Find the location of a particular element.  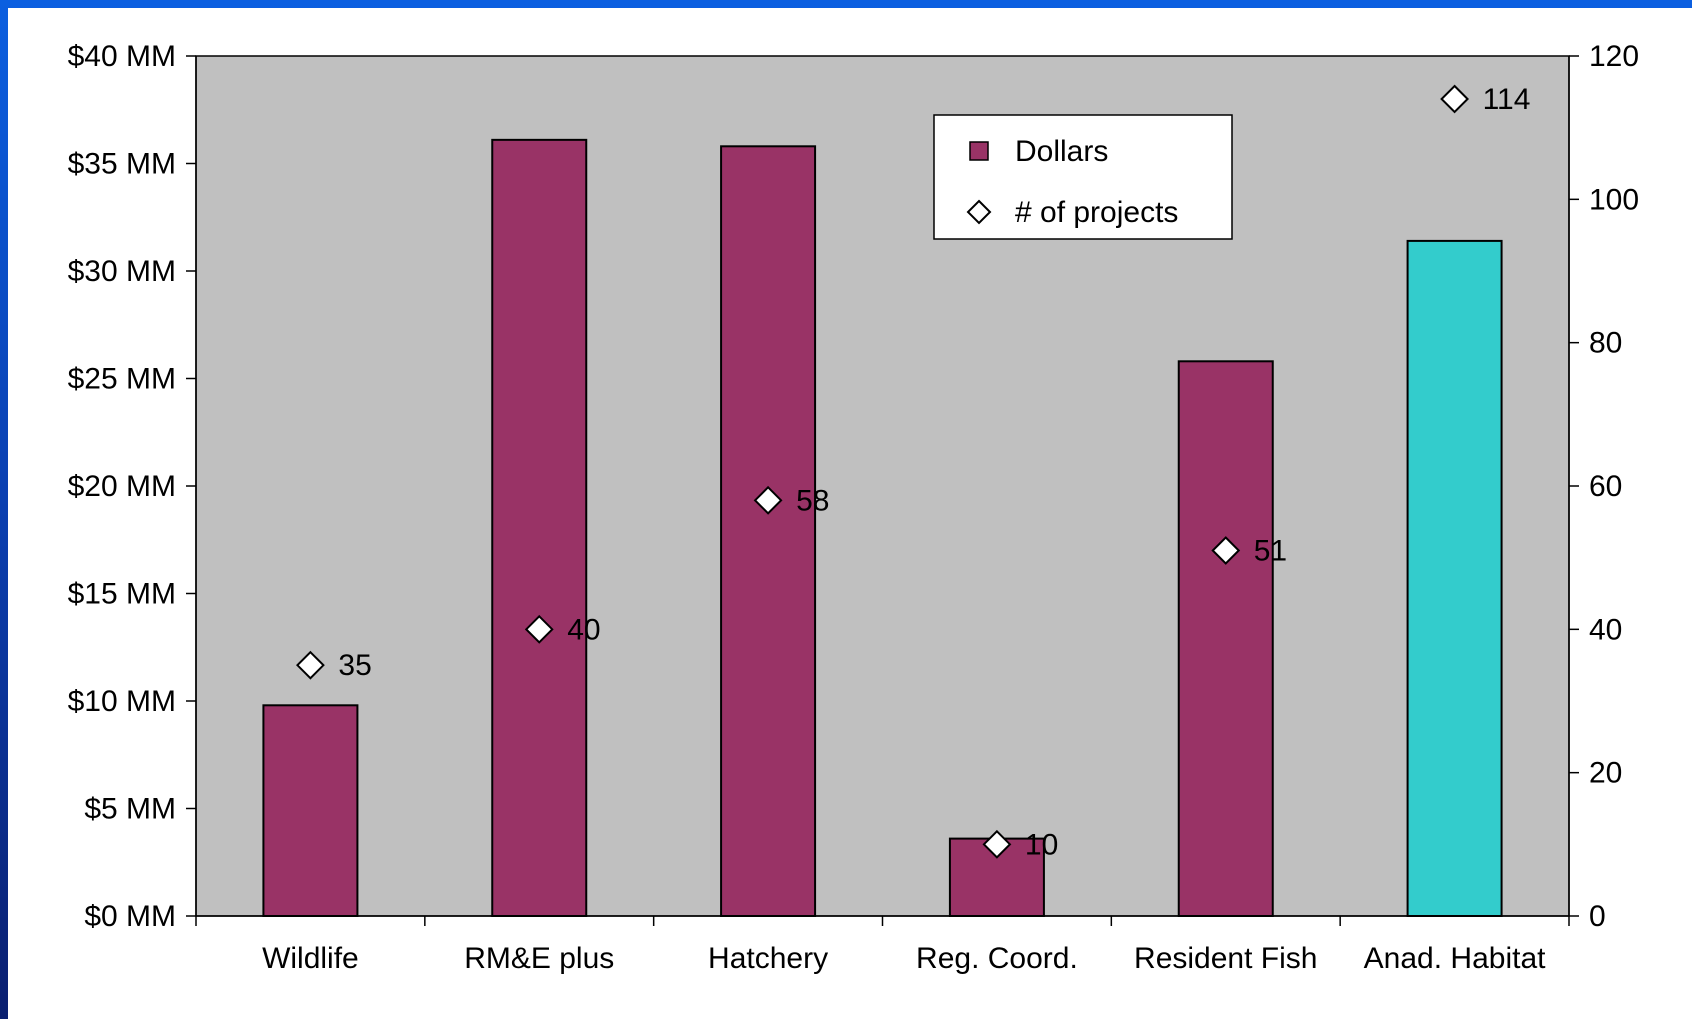

y-left-tick-label-4: $20 MM is located at coordinates (122, 486).